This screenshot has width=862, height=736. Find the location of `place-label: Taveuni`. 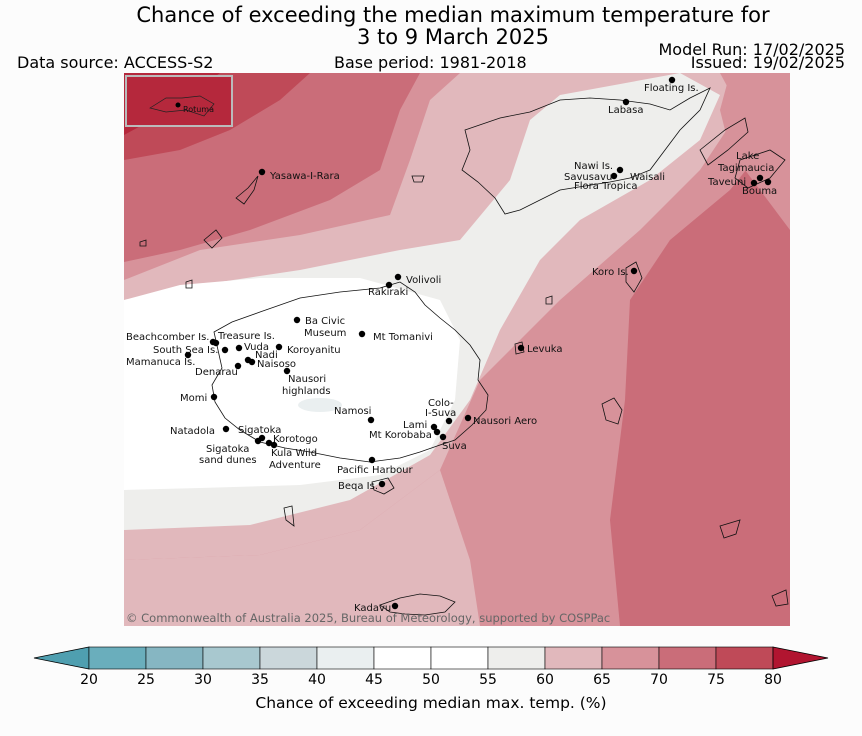

place-label: Taveuni is located at coordinates (726, 182).